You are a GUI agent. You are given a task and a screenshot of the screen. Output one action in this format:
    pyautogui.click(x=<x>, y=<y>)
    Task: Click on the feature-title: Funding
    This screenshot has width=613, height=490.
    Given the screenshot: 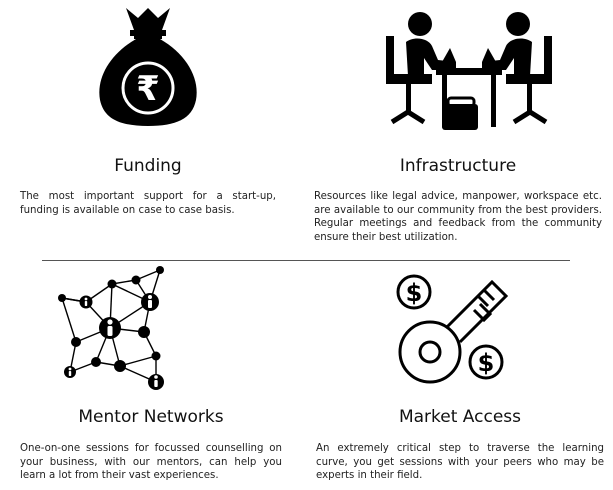 What is the action you would take?
    pyautogui.click(x=148, y=166)
    